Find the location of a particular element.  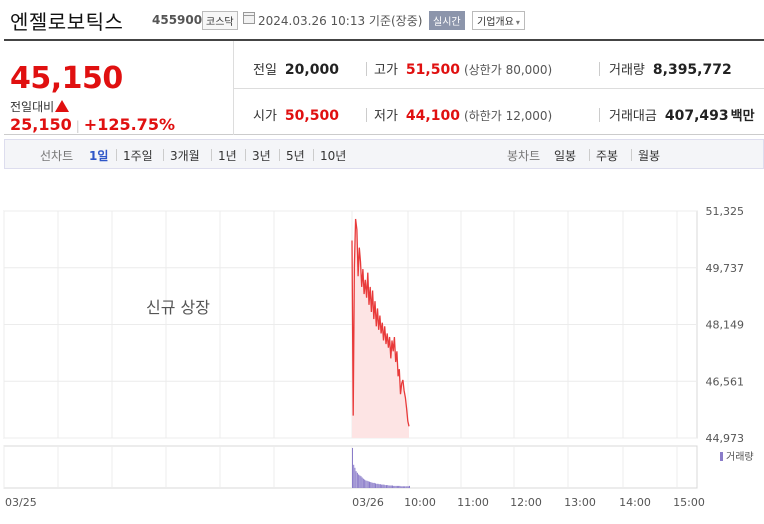

company-info-label: 기업개요 is located at coordinates (495, 22).